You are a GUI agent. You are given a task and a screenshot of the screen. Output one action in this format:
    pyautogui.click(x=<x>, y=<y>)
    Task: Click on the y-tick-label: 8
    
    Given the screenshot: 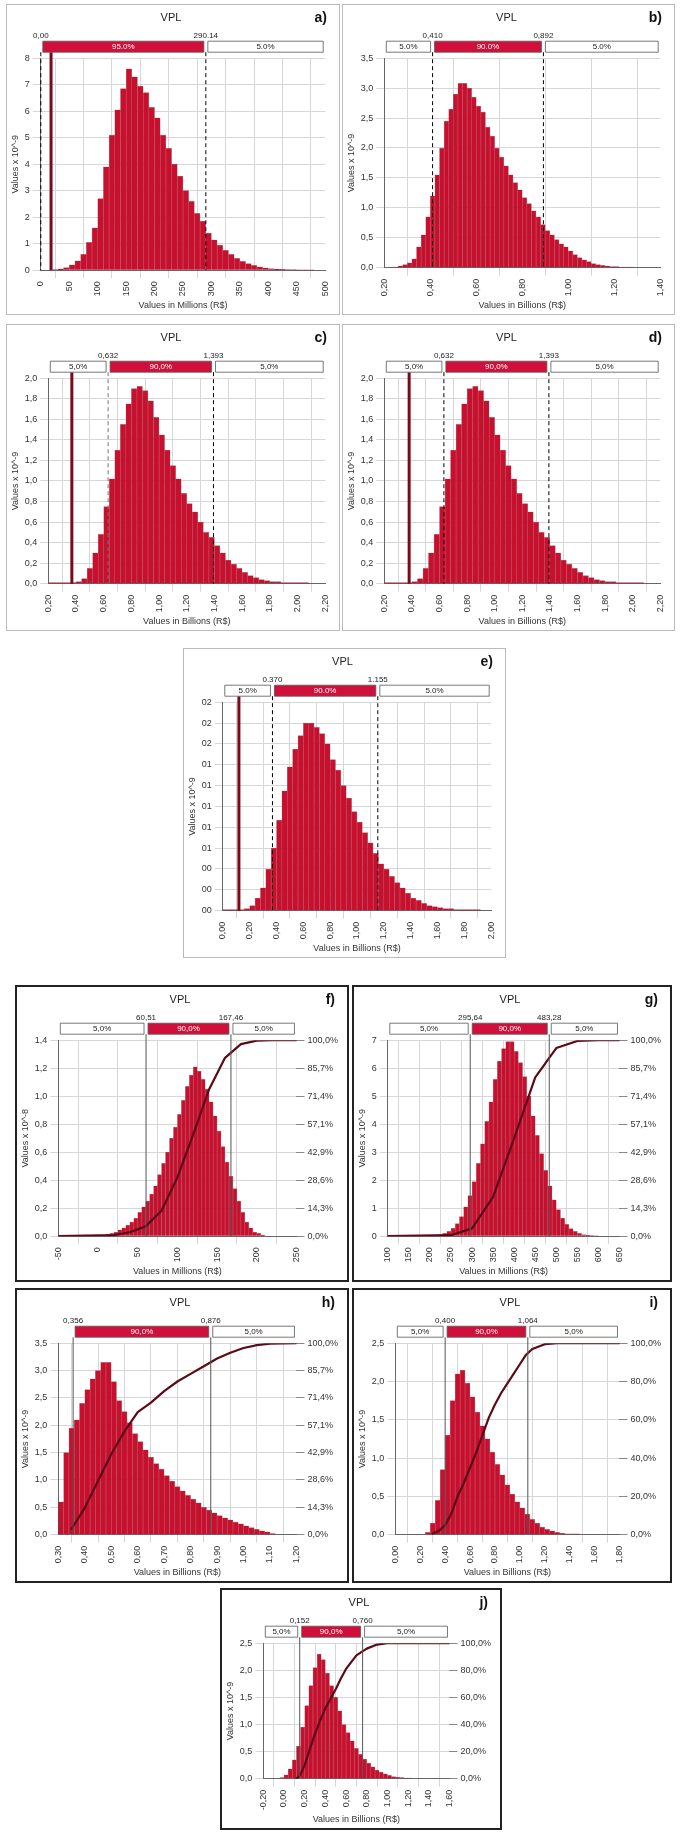 What is the action you would take?
    pyautogui.click(x=27, y=57)
    